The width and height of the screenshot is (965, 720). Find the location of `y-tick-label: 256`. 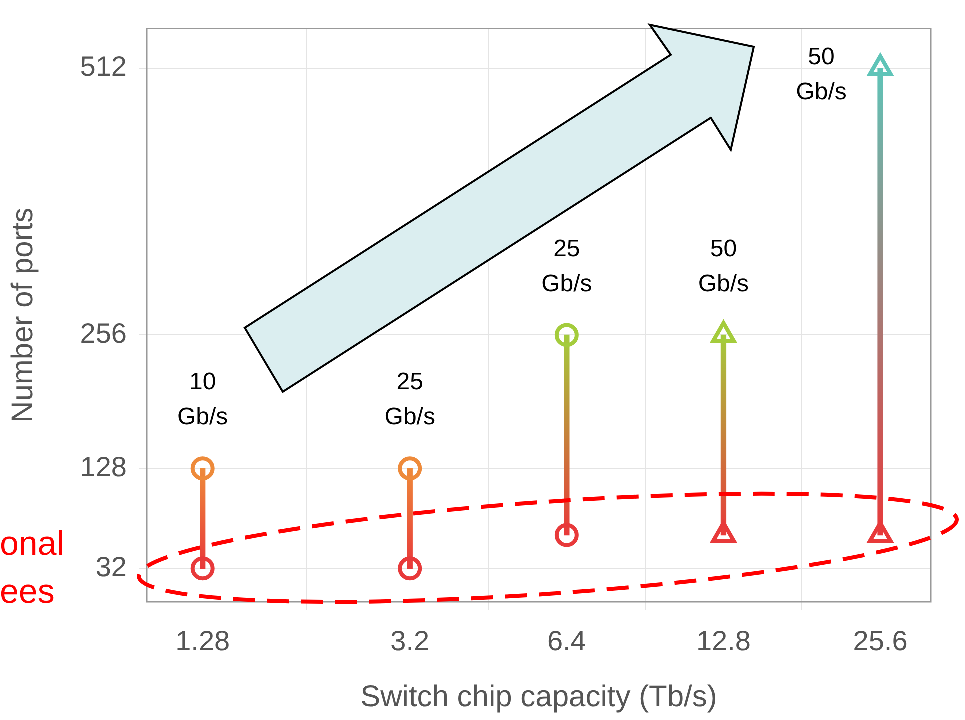

y-tick-label: 256 is located at coordinates (103, 333).